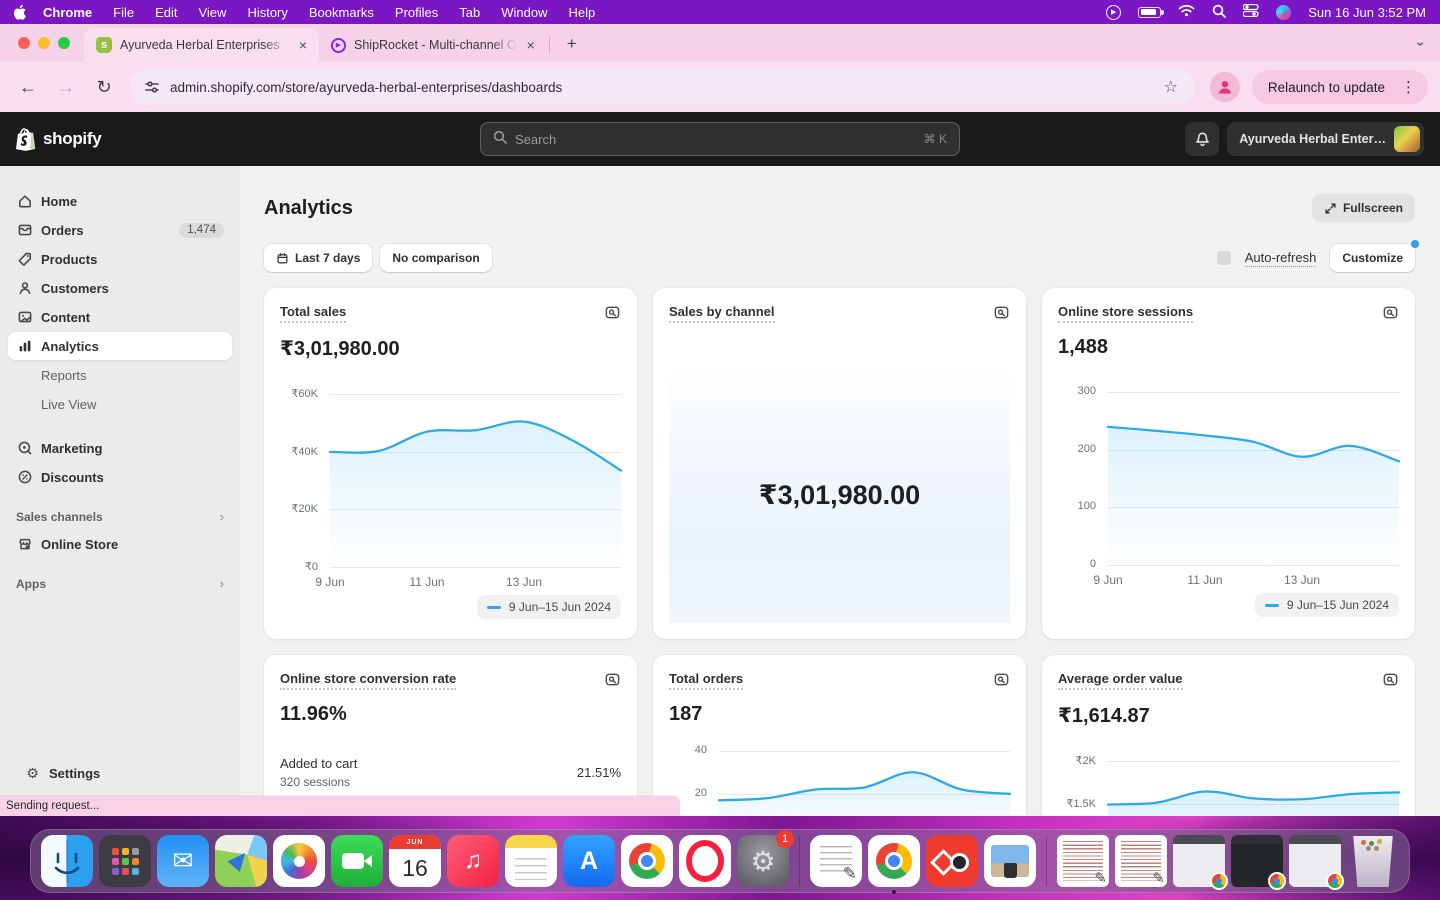 This screenshot has height=900, width=1440. I want to click on sidebar-item-online-store: Online Store, so click(120, 544).